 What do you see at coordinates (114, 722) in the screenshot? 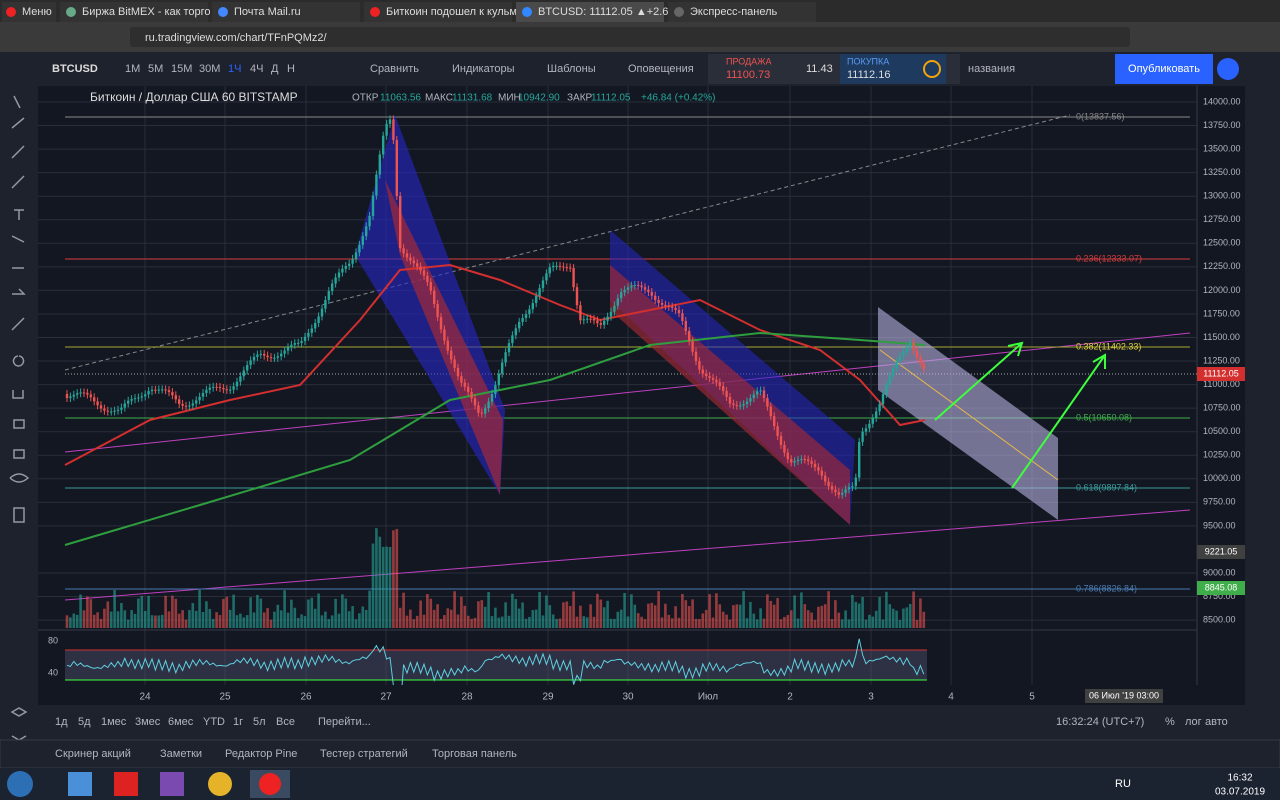
I see `range-button: 1мес` at bounding box center [114, 722].